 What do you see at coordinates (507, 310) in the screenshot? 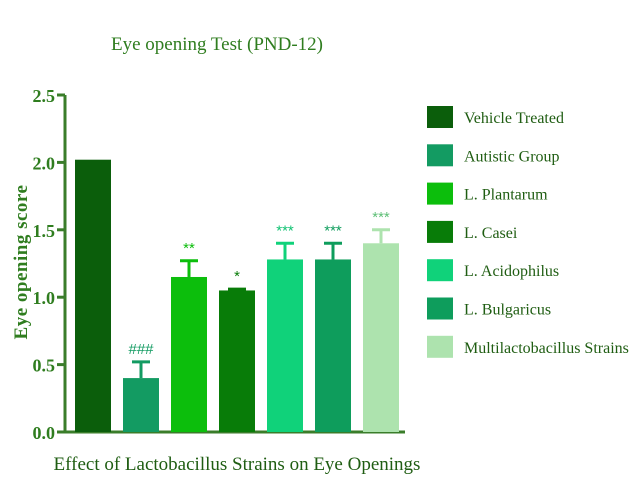
I see `legend-label: L. Bulgaricus` at bounding box center [507, 310].